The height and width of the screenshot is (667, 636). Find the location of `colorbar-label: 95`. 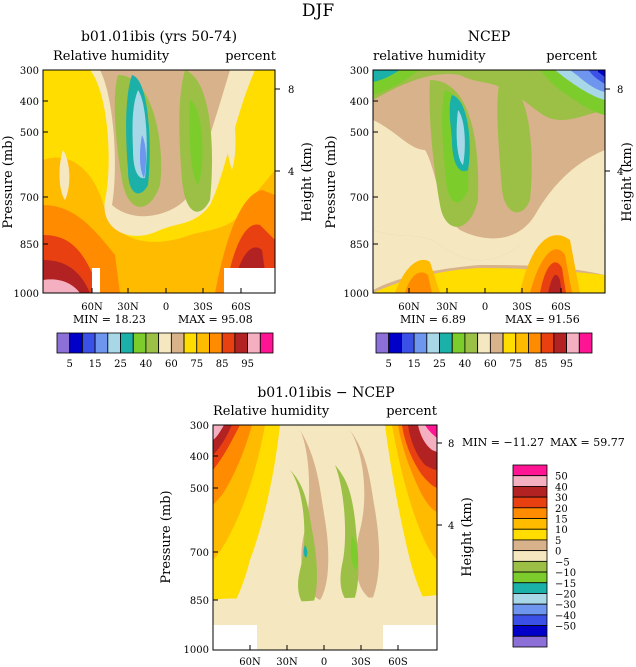

colorbar-label: 95 is located at coordinates (247, 364).